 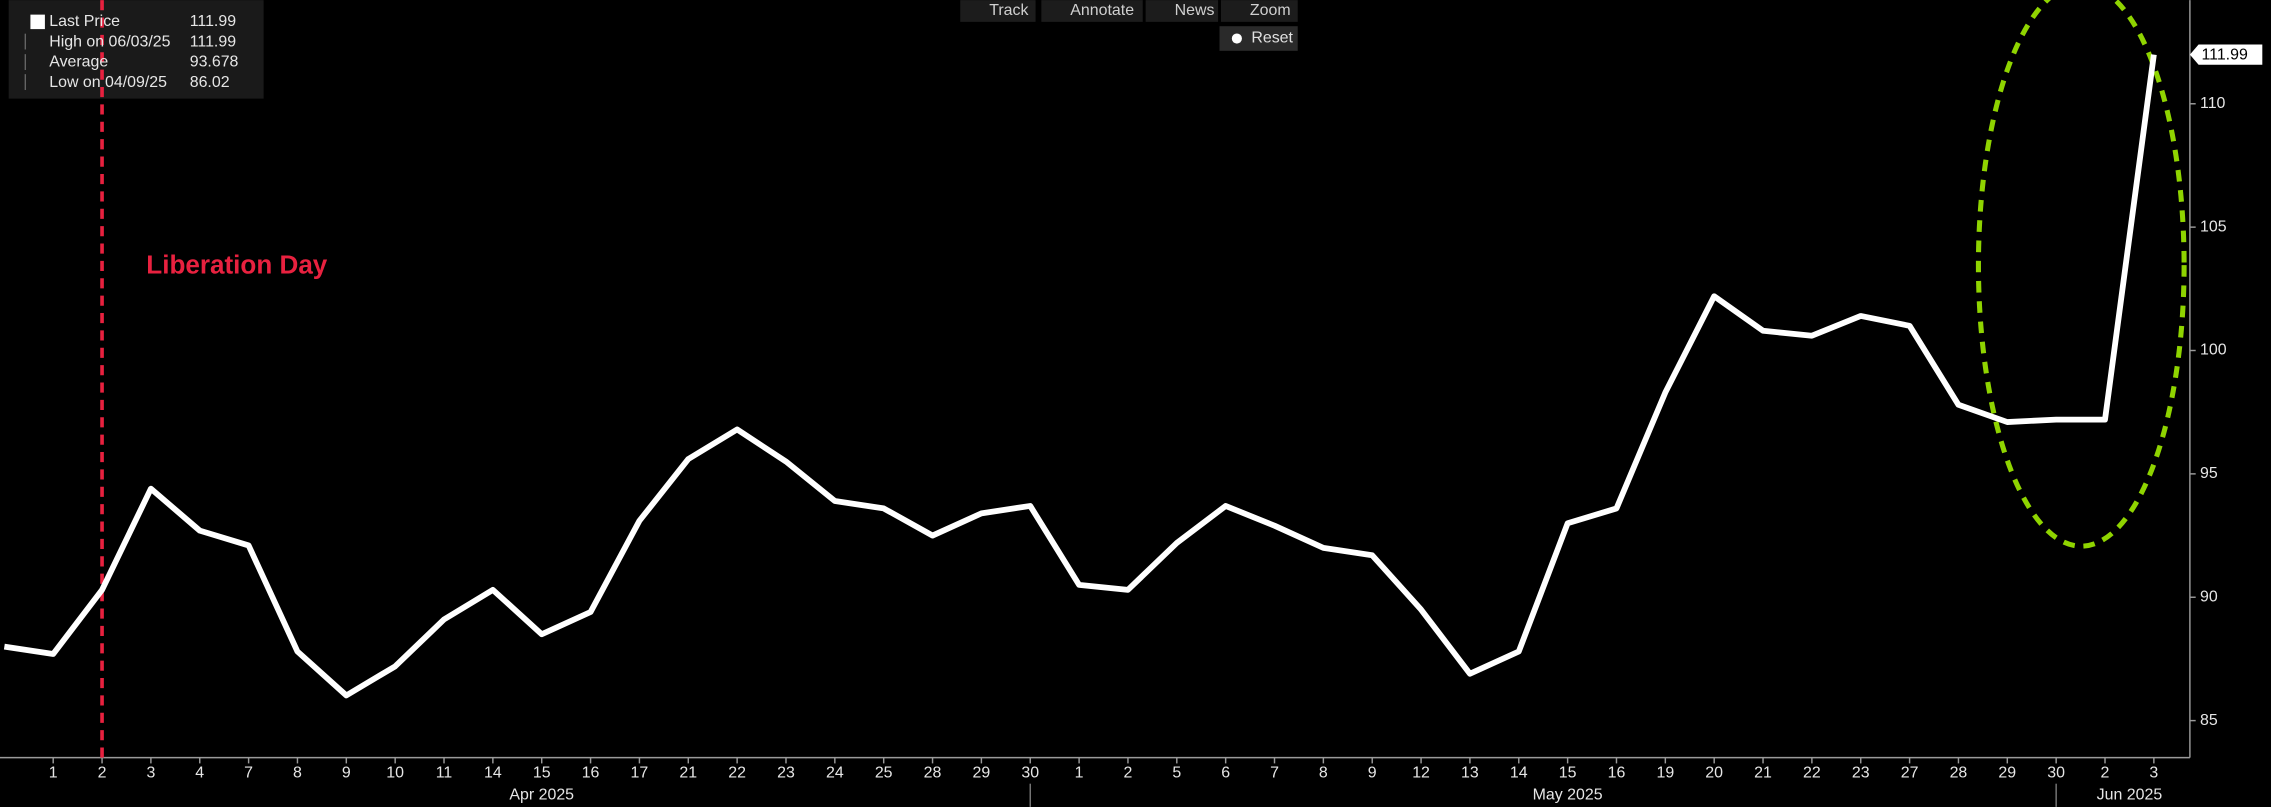 What do you see at coordinates (213, 41) in the screenshot?
I see `legend-stat-value: 111.99` at bounding box center [213, 41].